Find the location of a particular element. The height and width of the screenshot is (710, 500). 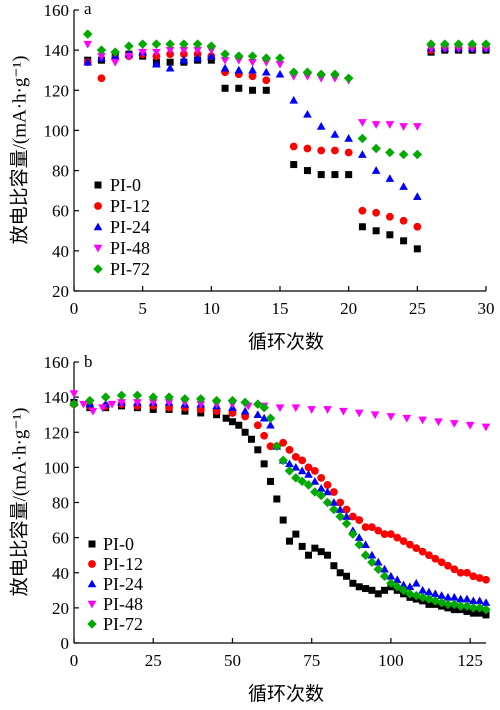

x-tick-label: 25 is located at coordinates (153, 660).